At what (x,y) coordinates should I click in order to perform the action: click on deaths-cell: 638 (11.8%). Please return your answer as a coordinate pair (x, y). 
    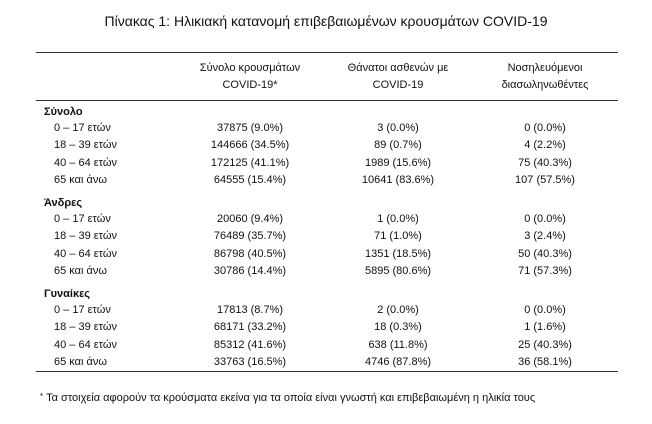
    Looking at the image, I should click on (398, 344).